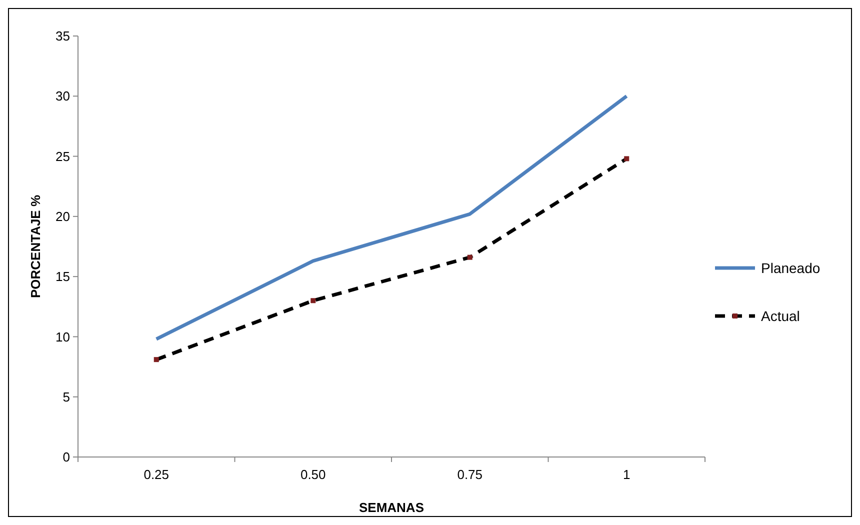  What do you see at coordinates (63, 156) in the screenshot?
I see `y-tick-label: 25` at bounding box center [63, 156].